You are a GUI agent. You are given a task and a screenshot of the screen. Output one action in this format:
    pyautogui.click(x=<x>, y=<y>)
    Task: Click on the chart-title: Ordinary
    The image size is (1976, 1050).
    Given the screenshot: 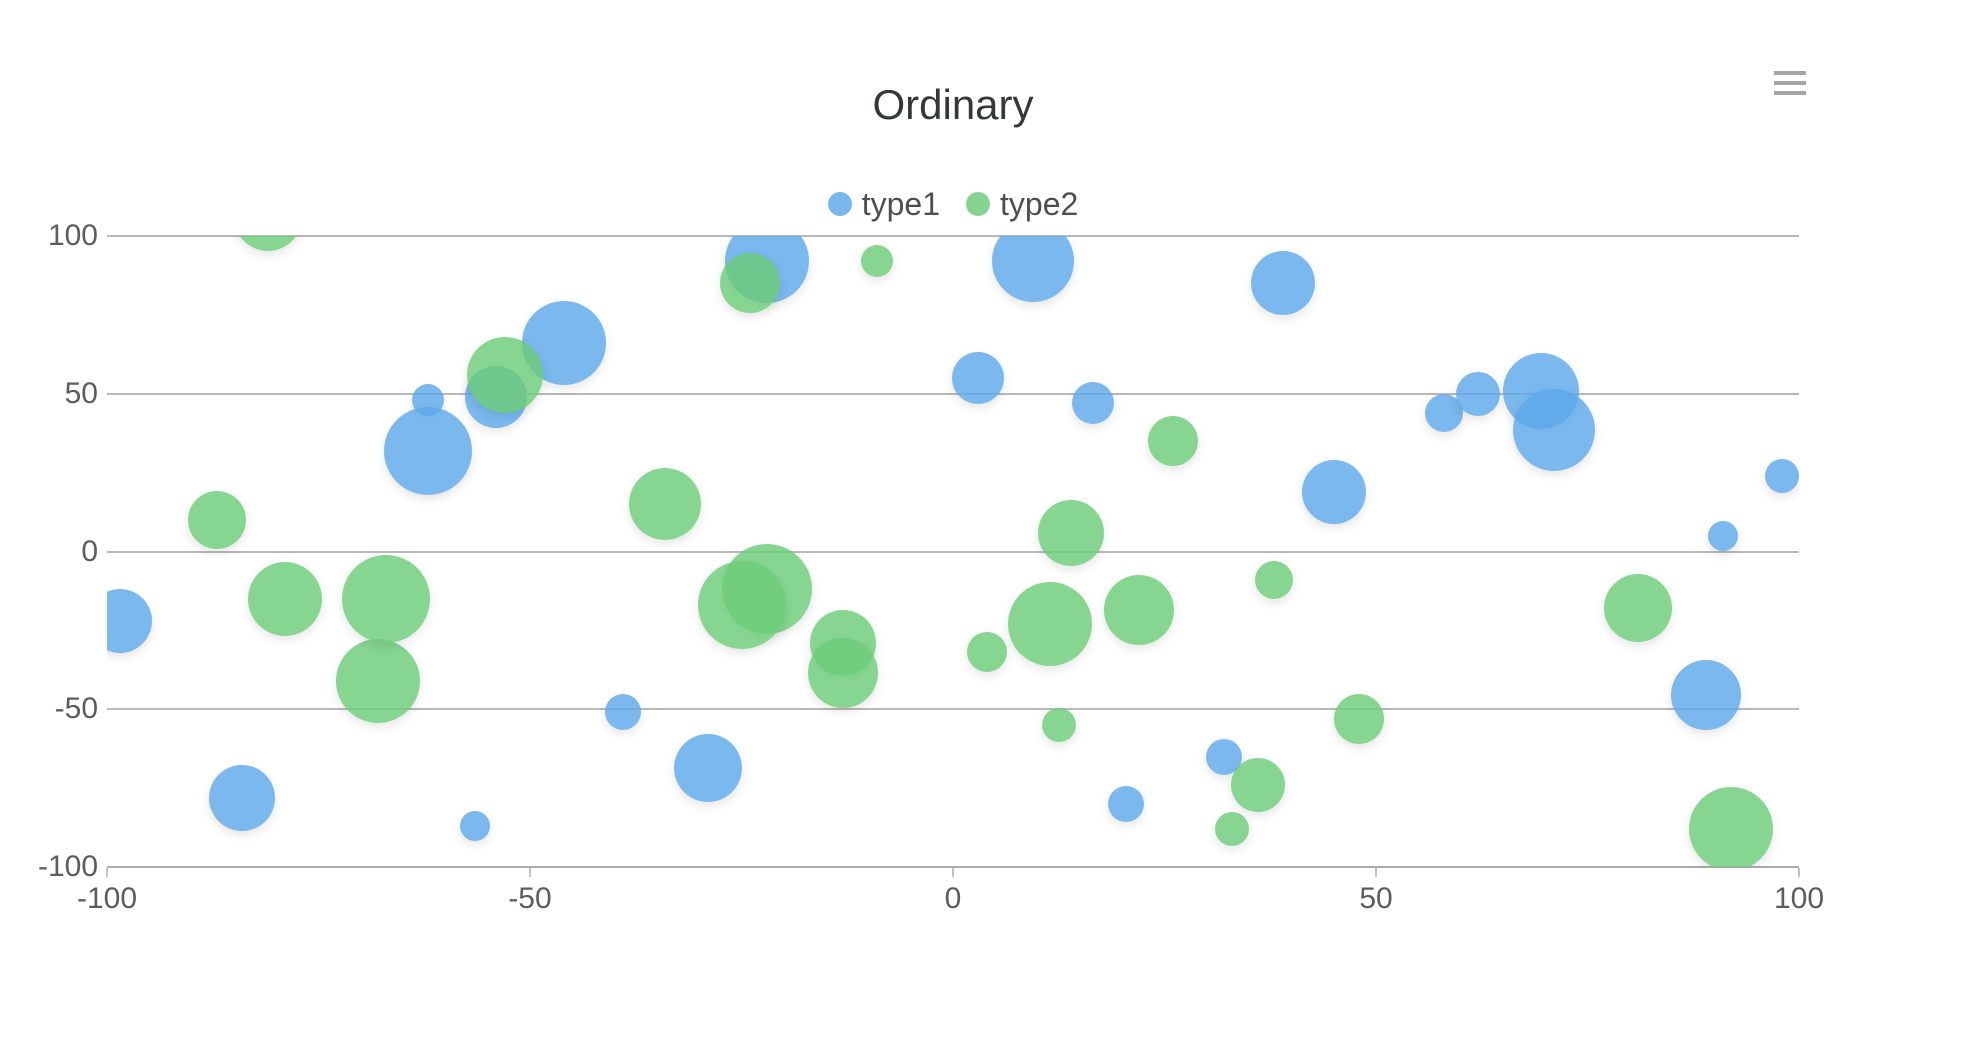 What is the action you would take?
    pyautogui.click(x=953, y=104)
    